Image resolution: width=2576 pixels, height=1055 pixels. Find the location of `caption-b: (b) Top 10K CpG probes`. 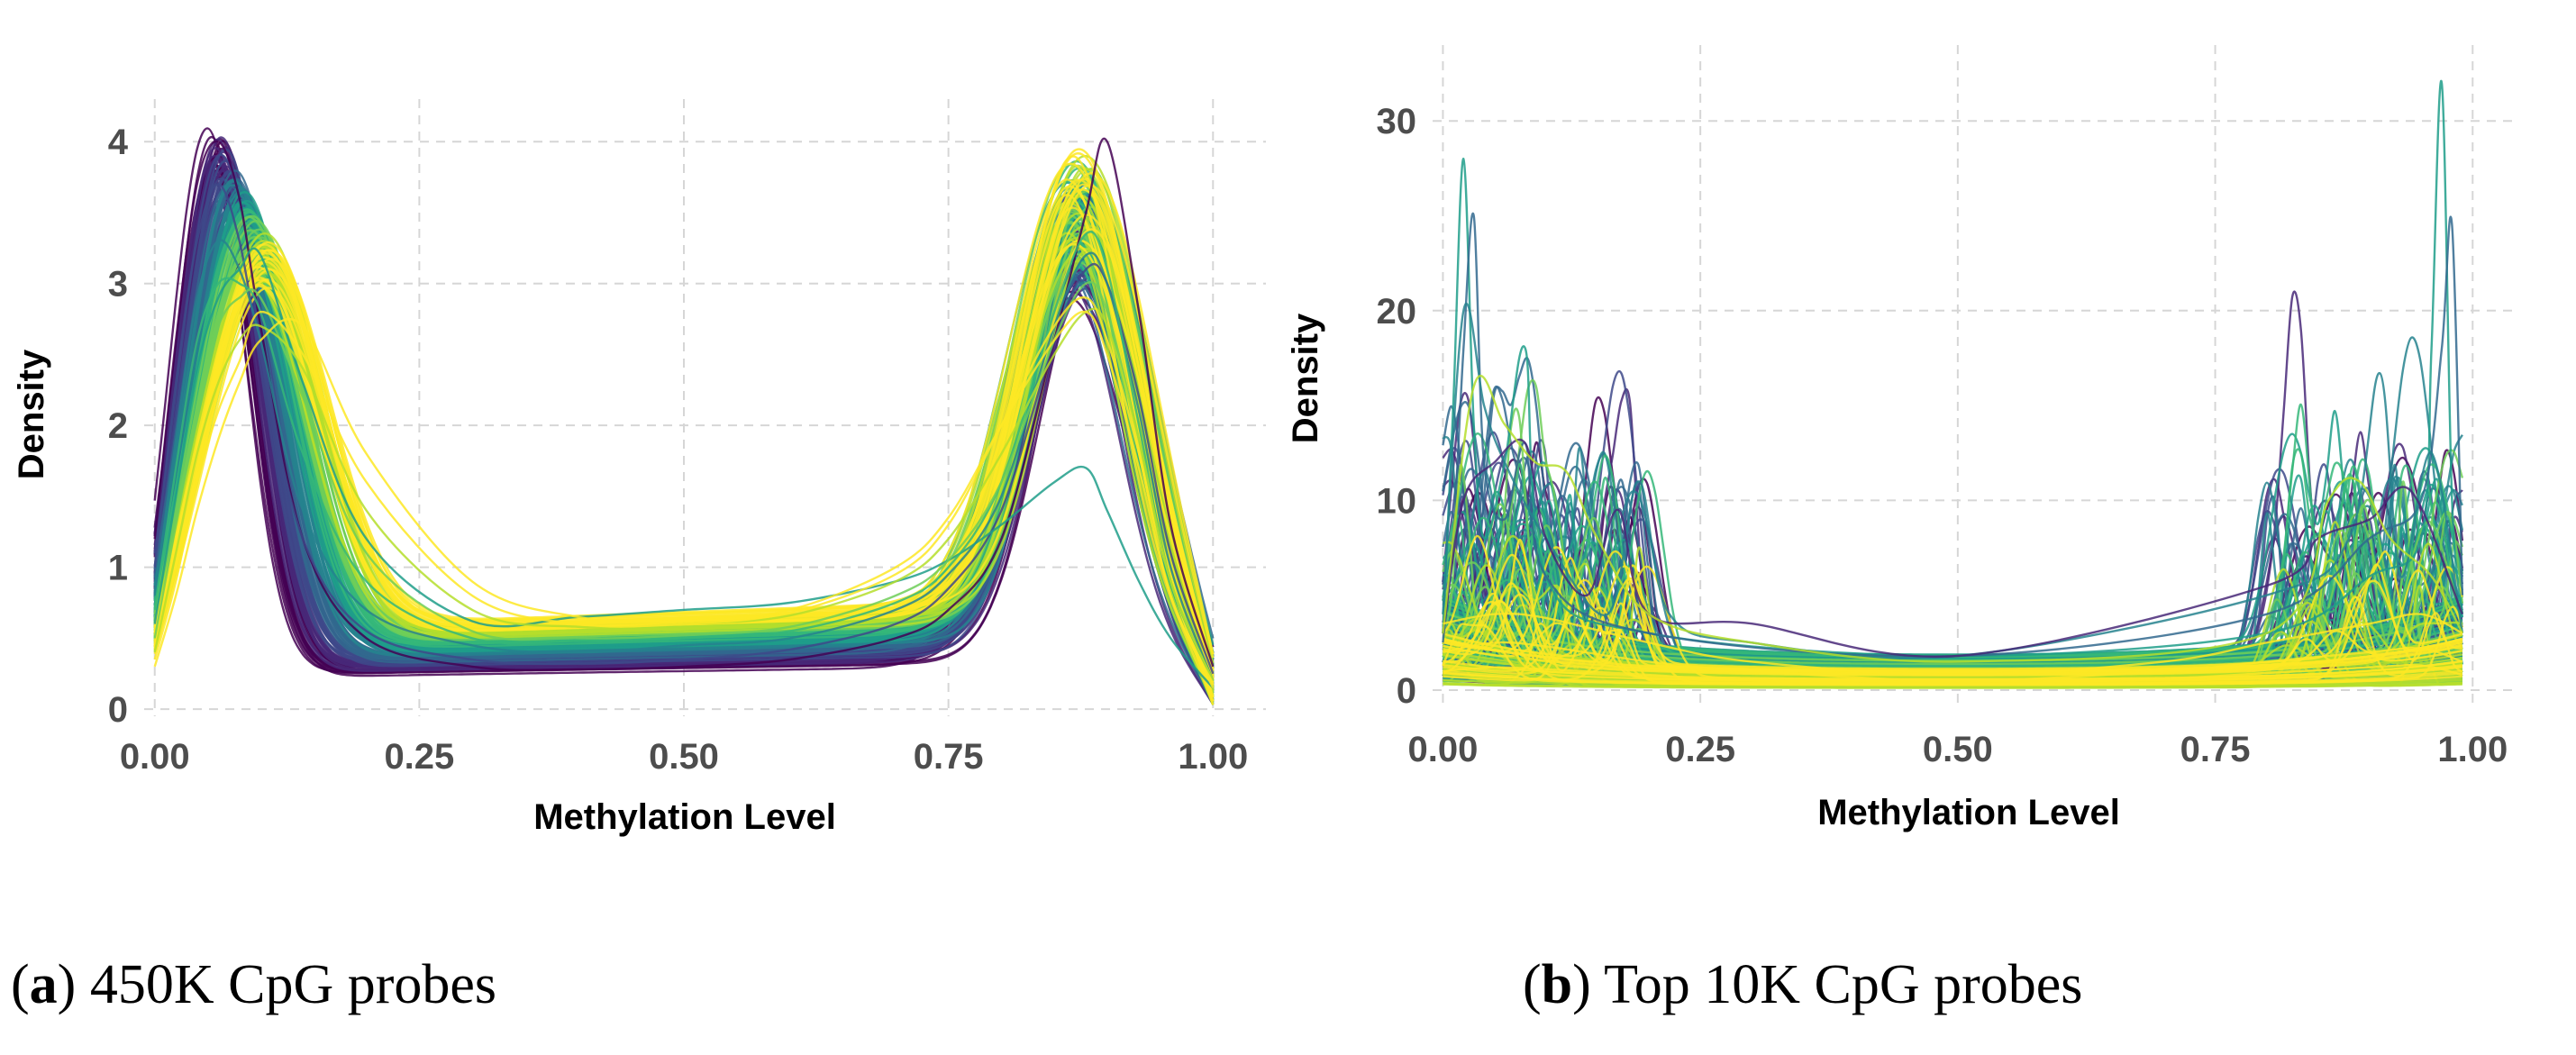

caption-b: (b) Top 10K CpG probes is located at coordinates (1802, 985).